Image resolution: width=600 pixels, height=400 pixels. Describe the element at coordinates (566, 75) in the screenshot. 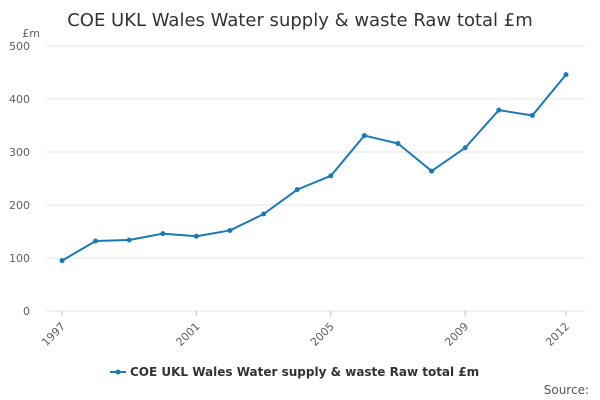

I see `data-point-2012` at that location.